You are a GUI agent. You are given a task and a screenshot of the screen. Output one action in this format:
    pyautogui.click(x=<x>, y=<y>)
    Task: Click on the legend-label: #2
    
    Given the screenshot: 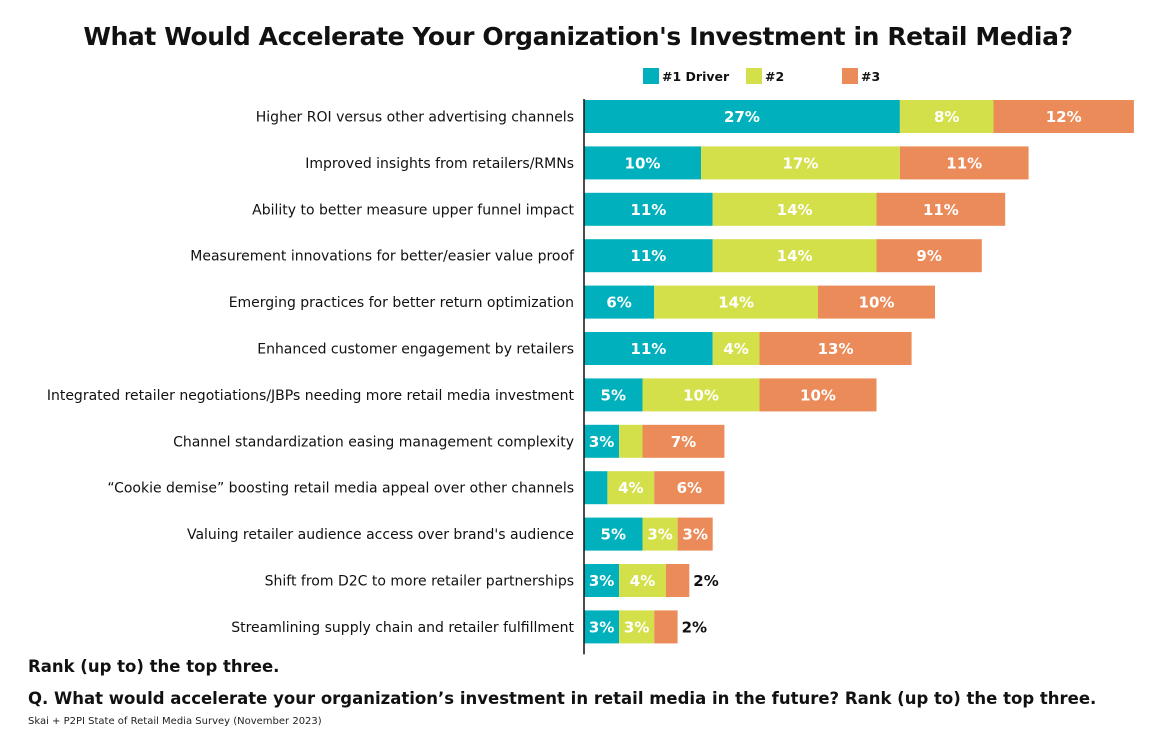 What is the action you would take?
    pyautogui.click(x=774, y=76)
    